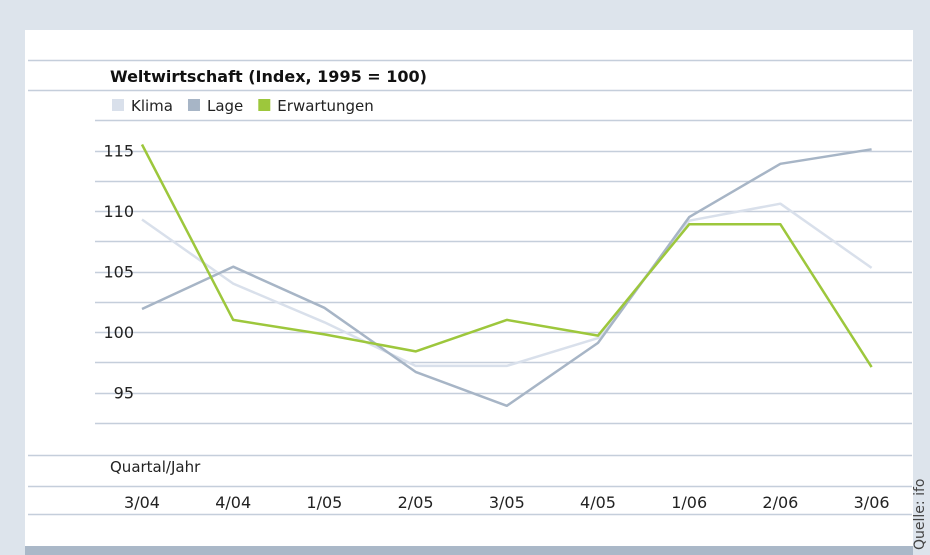 This screenshot has height=555, width=930. I want to click on legend-label: Lage, so click(225, 106).